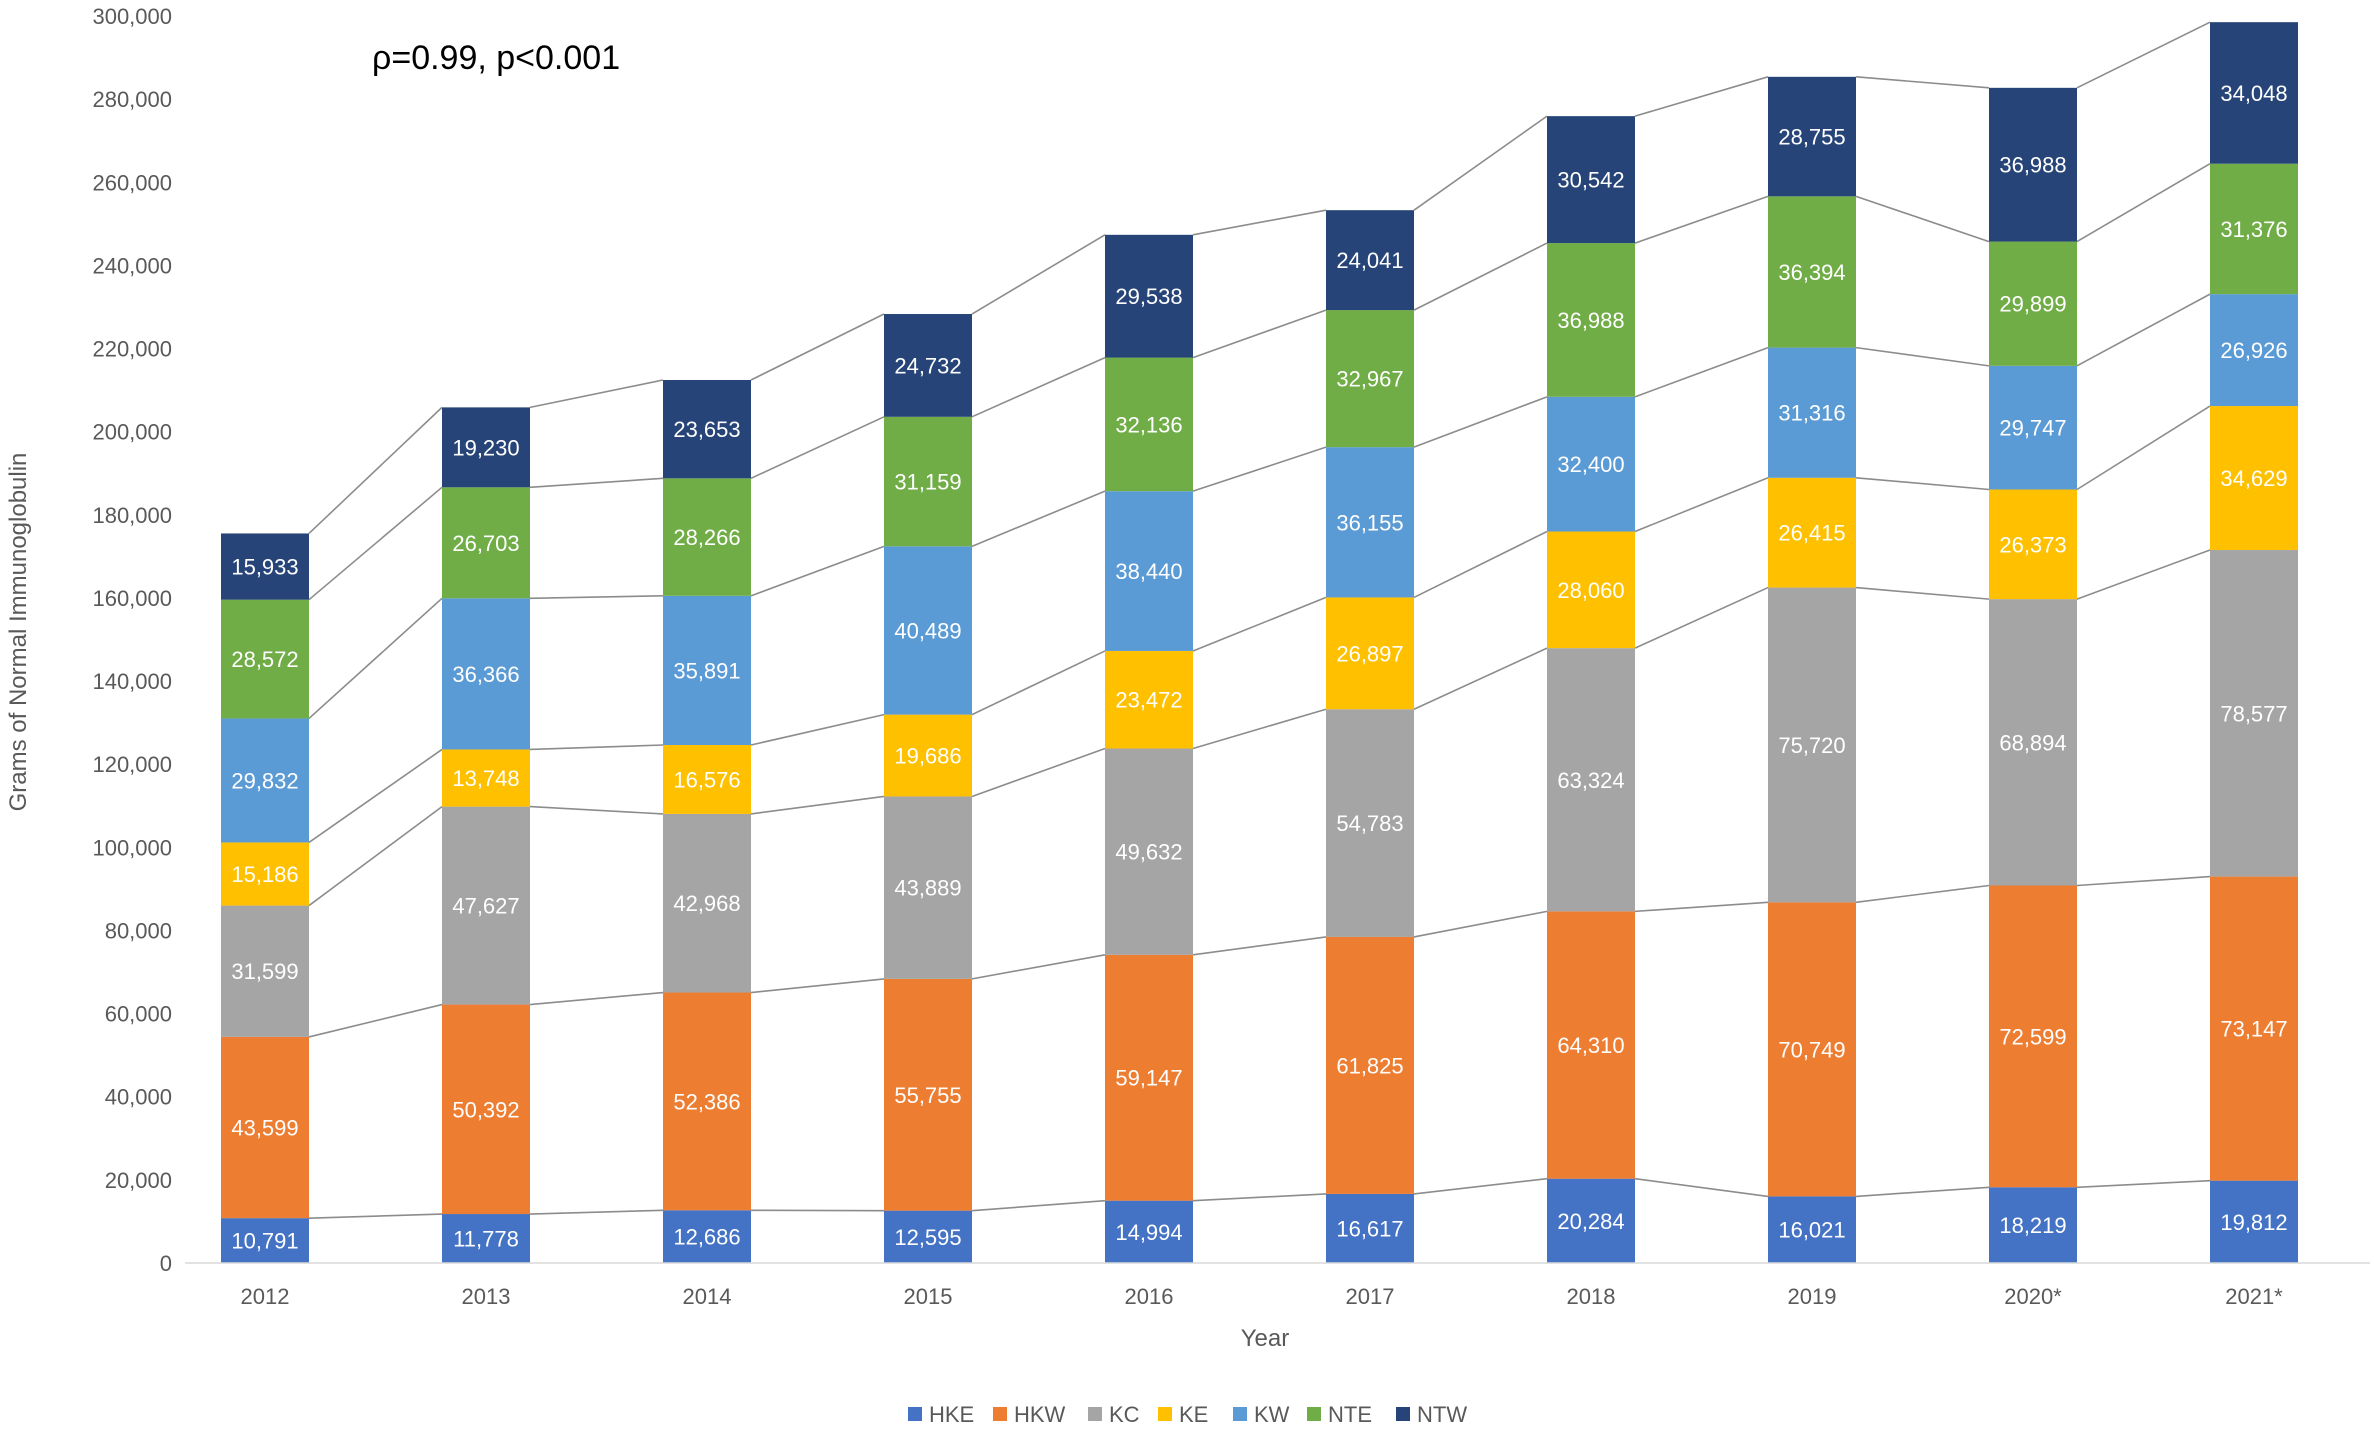  I want to click on data-label-kc: 47,627, so click(485, 906).